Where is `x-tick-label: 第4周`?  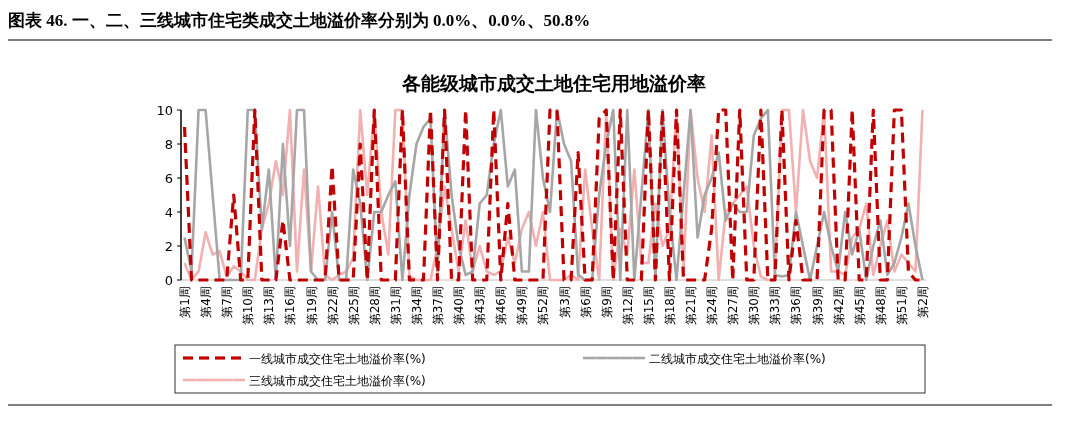
x-tick-label: 第4周 is located at coordinates (206, 302).